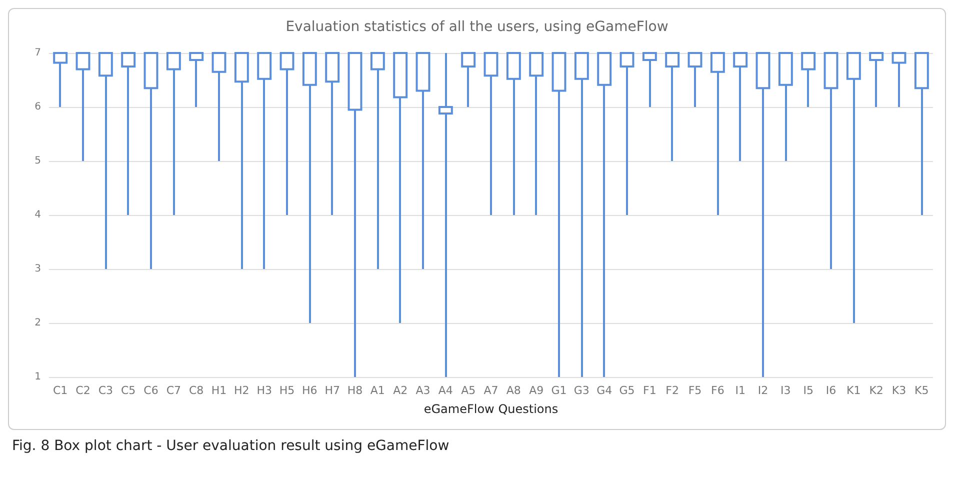 Image resolution: width=954 pixels, height=489 pixels. I want to click on x-tick-label: I5, so click(808, 390).